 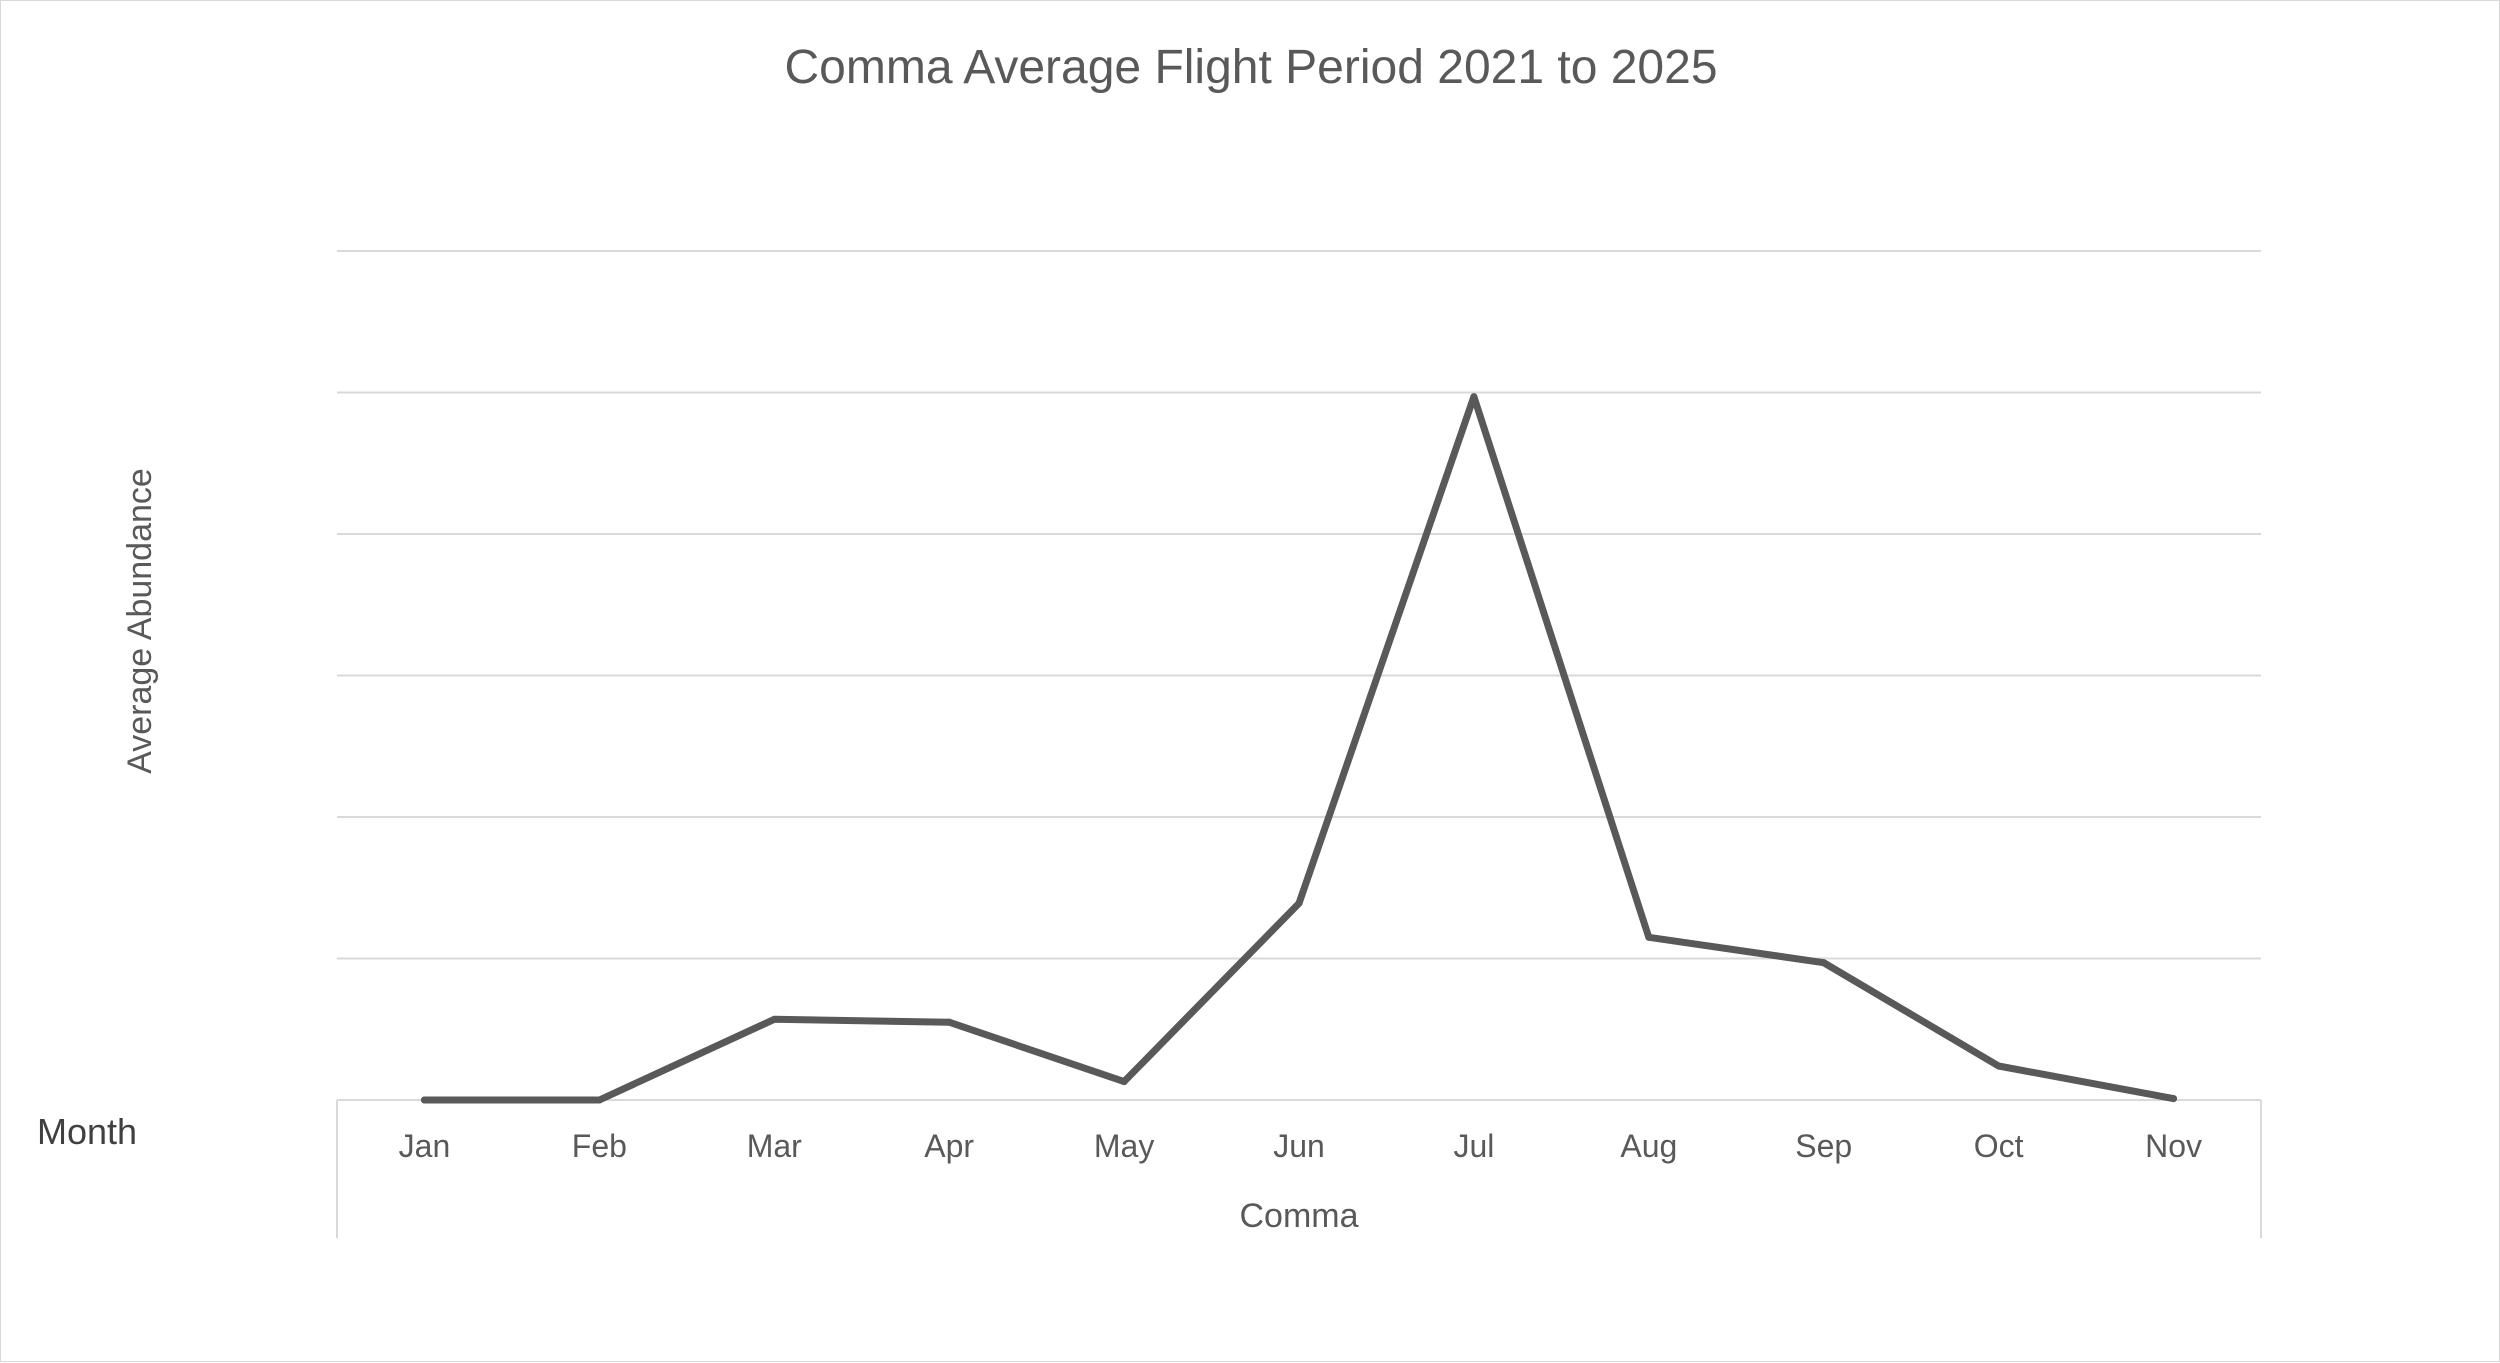 What do you see at coordinates (1250, 67) in the screenshot?
I see `chart-title: Comma Average Flight Period 2021 to 2025` at bounding box center [1250, 67].